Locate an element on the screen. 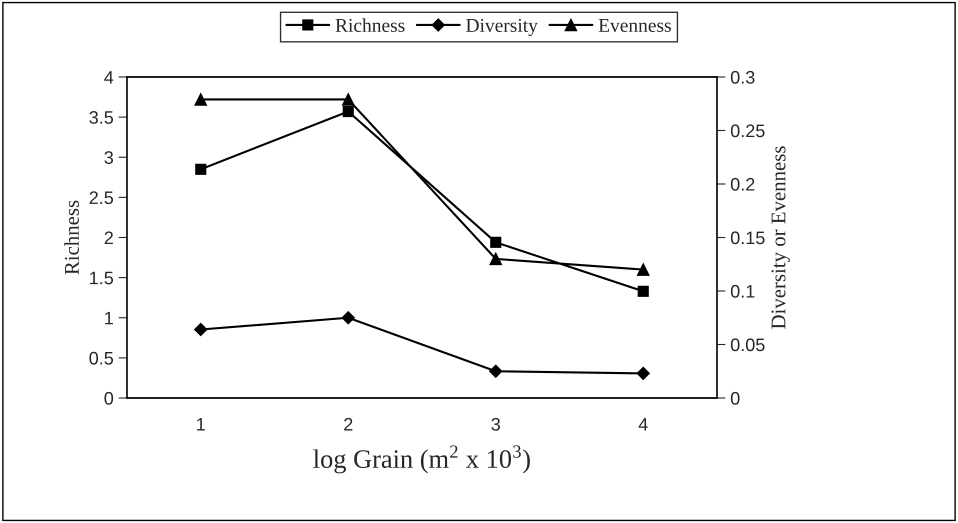 The image size is (958, 523). y-tick-label: 2.5 is located at coordinates (102, 197).